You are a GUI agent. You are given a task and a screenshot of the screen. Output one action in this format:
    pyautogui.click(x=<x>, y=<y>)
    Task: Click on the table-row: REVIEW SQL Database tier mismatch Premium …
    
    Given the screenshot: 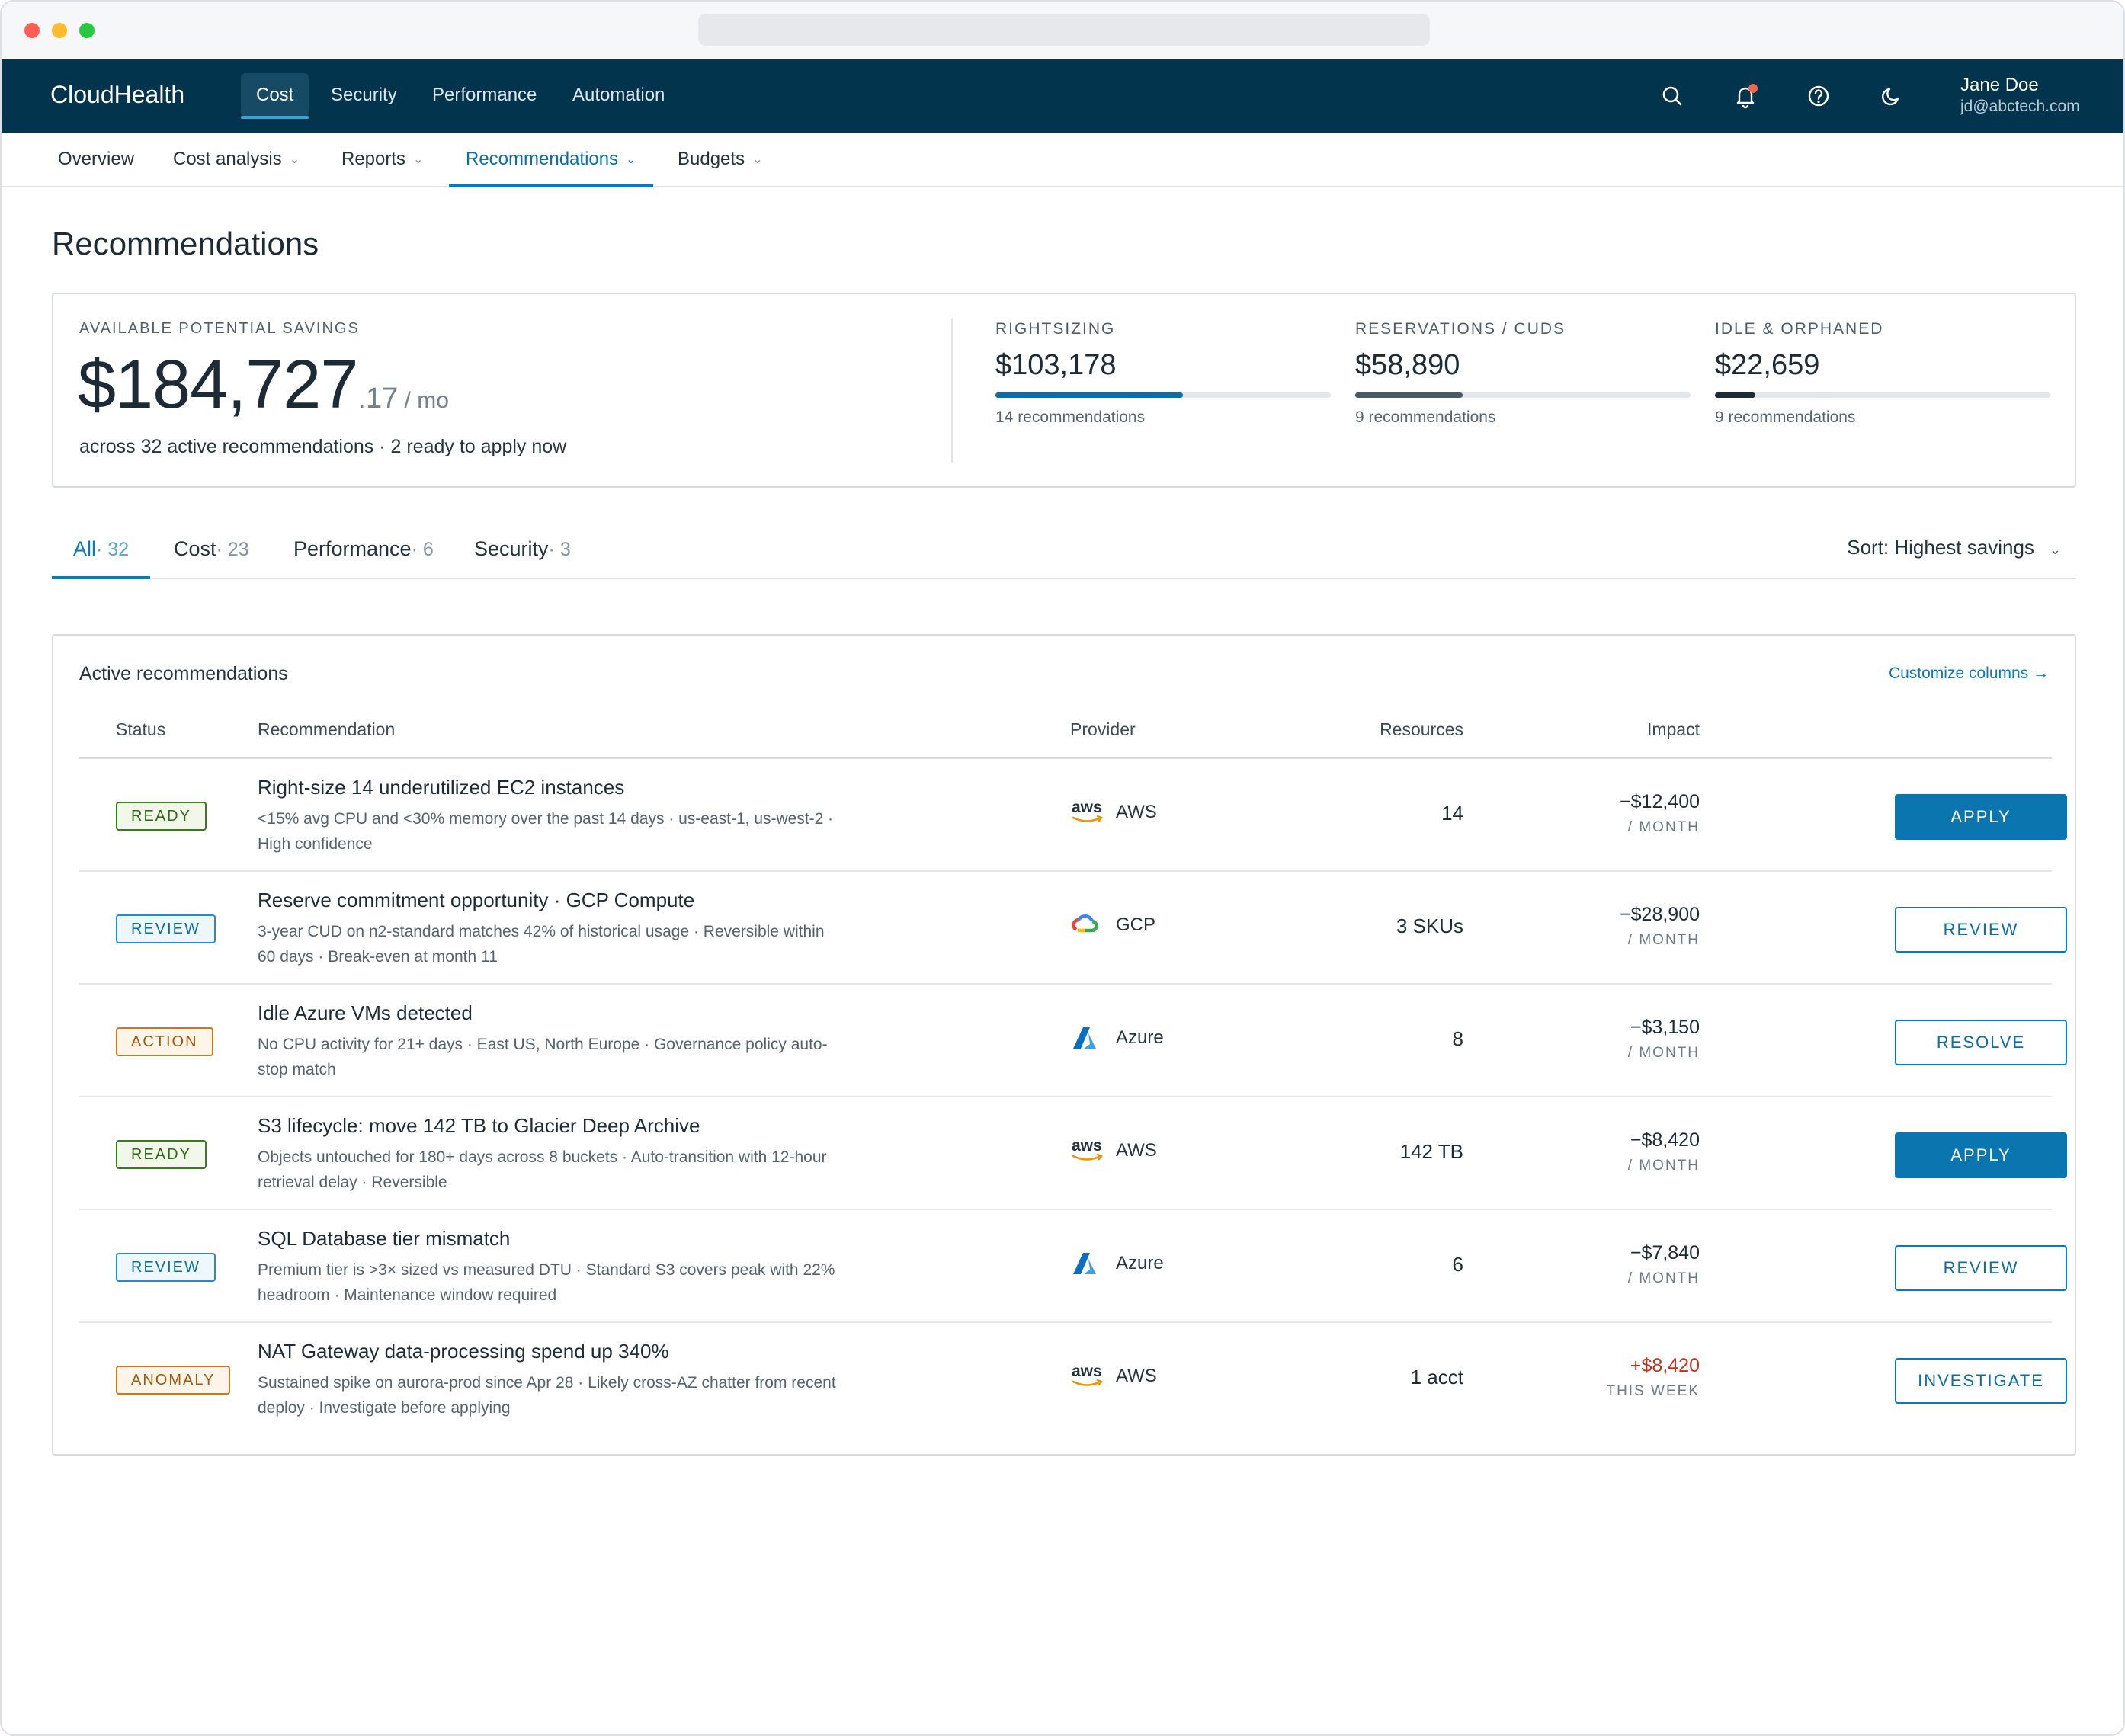 What is the action you would take?
    pyautogui.click(x=1073, y=1266)
    